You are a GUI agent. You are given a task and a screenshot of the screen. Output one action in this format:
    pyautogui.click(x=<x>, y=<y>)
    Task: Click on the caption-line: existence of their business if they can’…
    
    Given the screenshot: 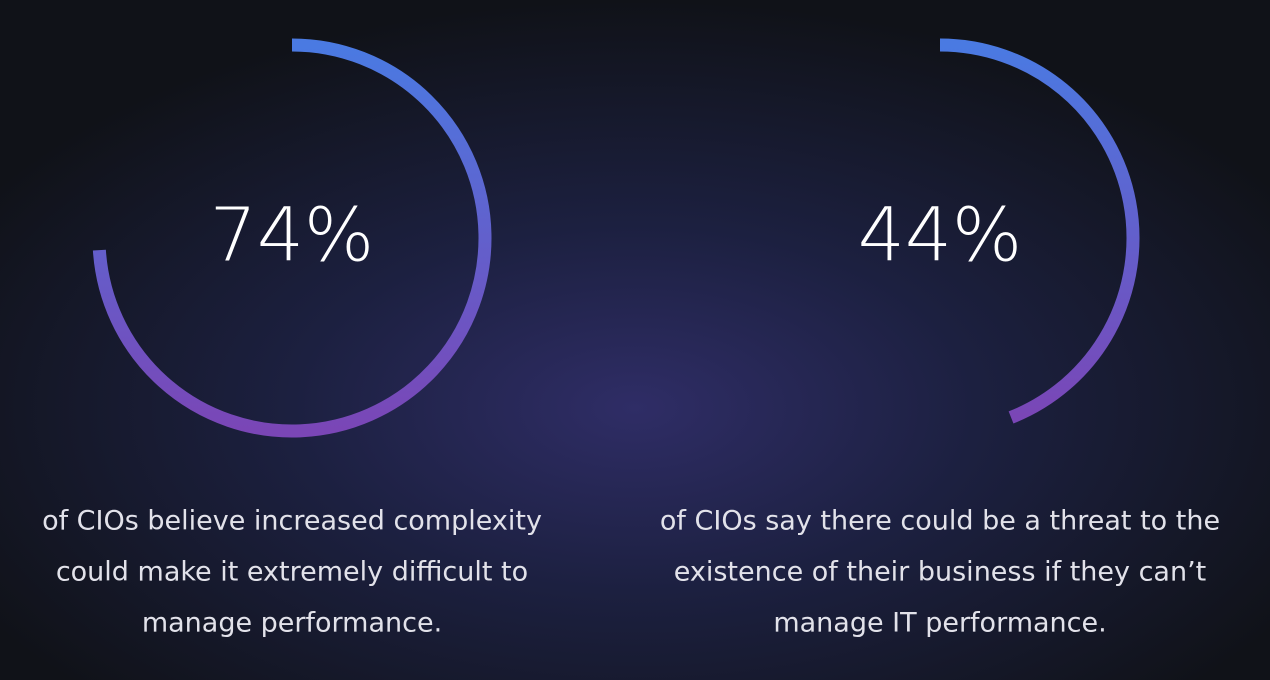 What is the action you would take?
    pyautogui.click(x=940, y=572)
    